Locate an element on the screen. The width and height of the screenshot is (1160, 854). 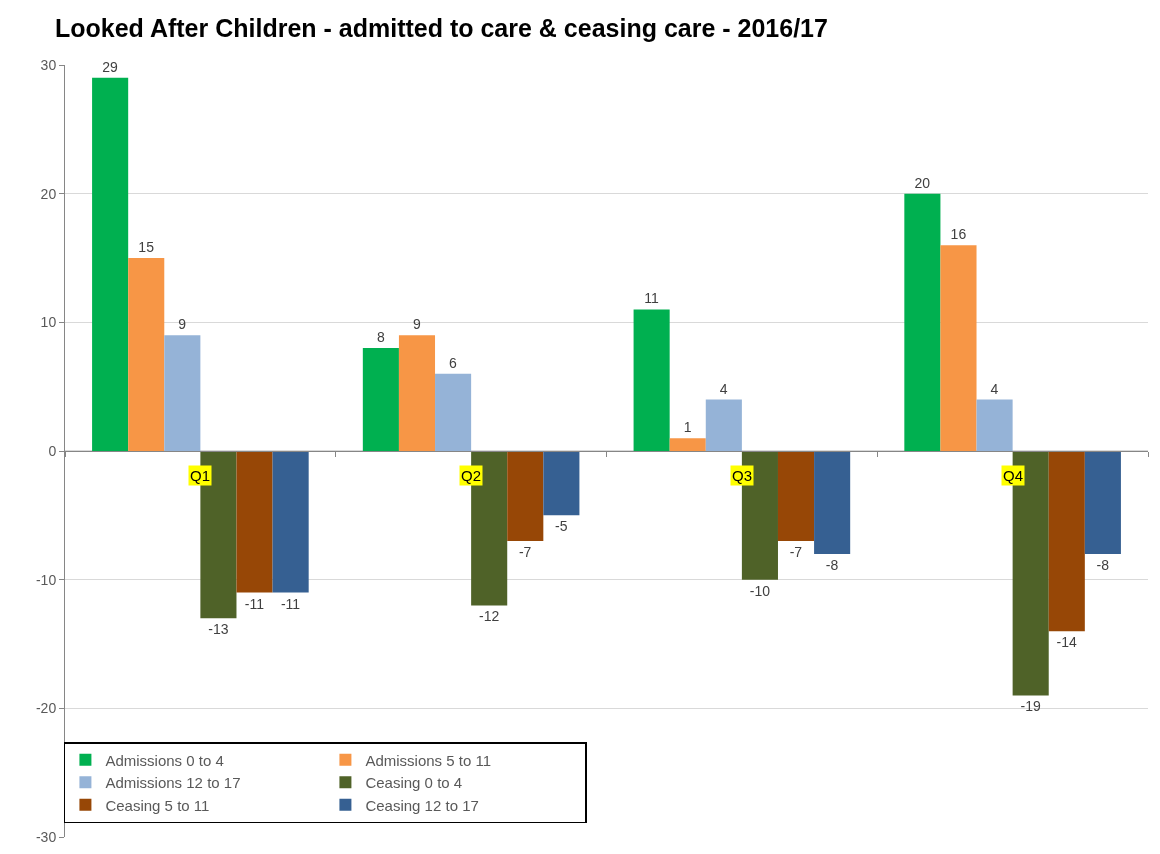
y-tick-label: -20 is located at coordinates (46, 708).